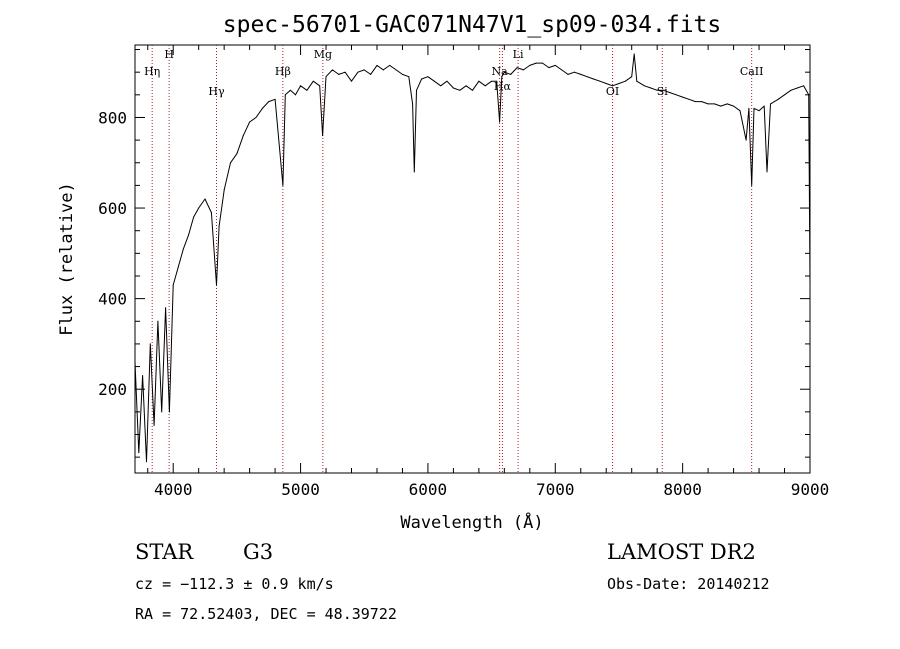 The width and height of the screenshot is (900, 649). Describe the element at coordinates (258, 552) in the screenshot. I see `spectral-subclass: G3` at that location.